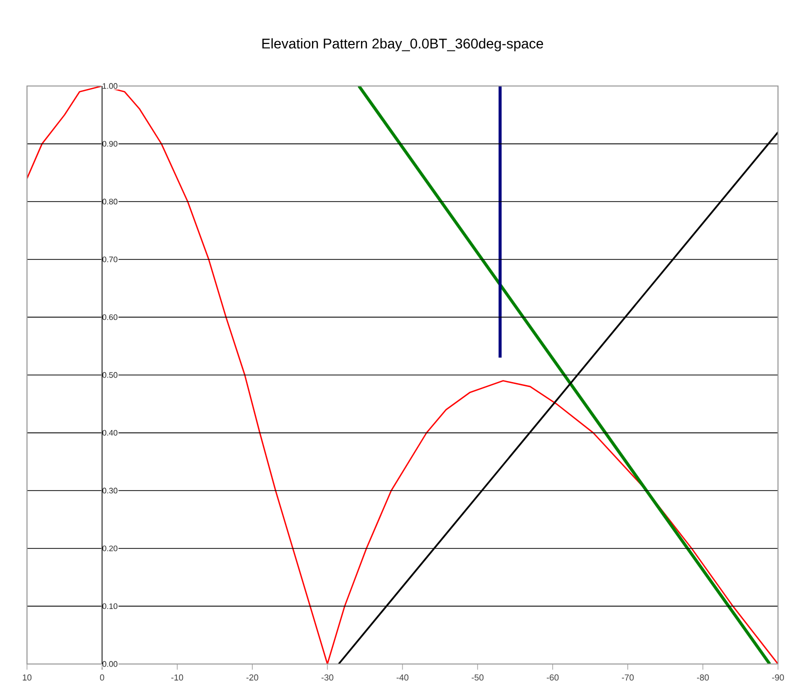 The width and height of the screenshot is (791, 694). Describe the element at coordinates (27, 677) in the screenshot. I see `x-tick-label: 10` at that location.